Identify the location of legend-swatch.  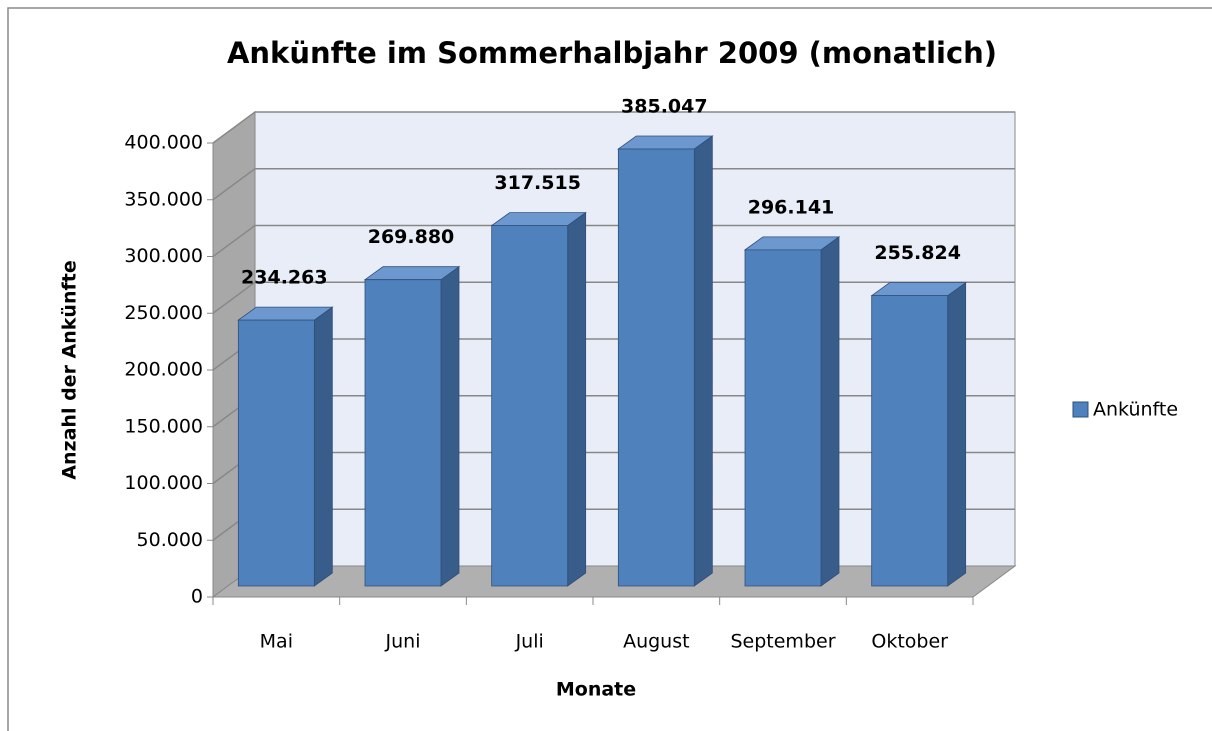
(1080, 409).